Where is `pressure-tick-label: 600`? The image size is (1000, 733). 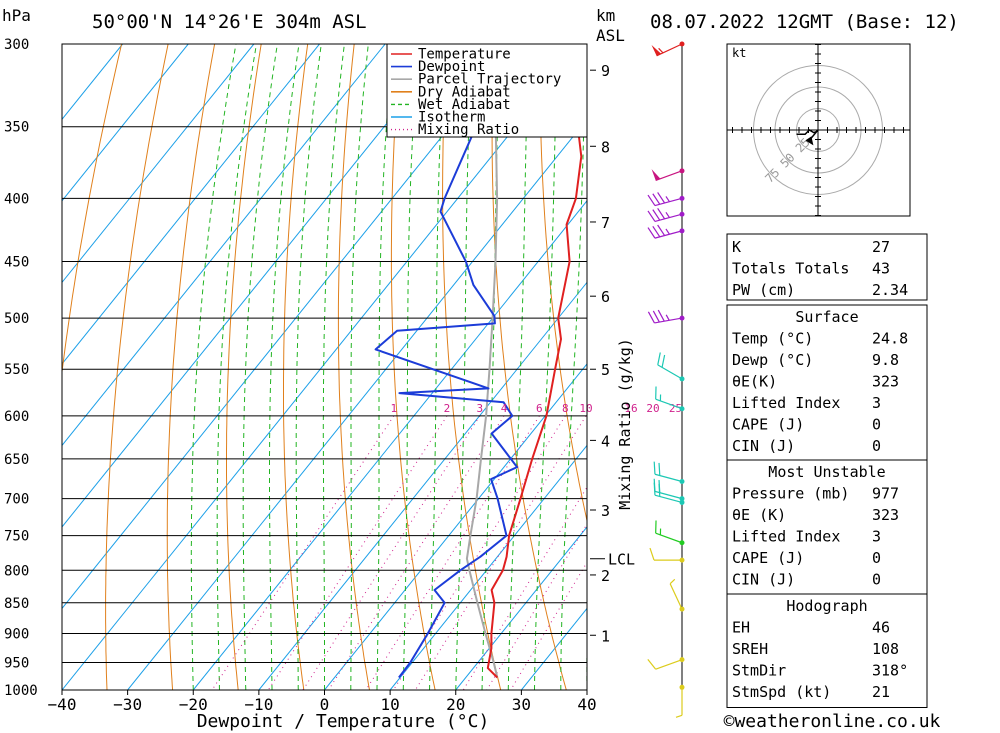
pressure-tick-label: 600 is located at coordinates (16, 417).